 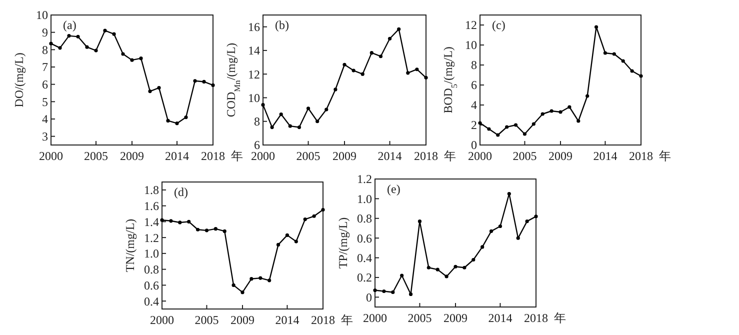 What do you see at coordinates (364, 277) in the screenshot?
I see `y-tick-label: 0.2` at bounding box center [364, 277].